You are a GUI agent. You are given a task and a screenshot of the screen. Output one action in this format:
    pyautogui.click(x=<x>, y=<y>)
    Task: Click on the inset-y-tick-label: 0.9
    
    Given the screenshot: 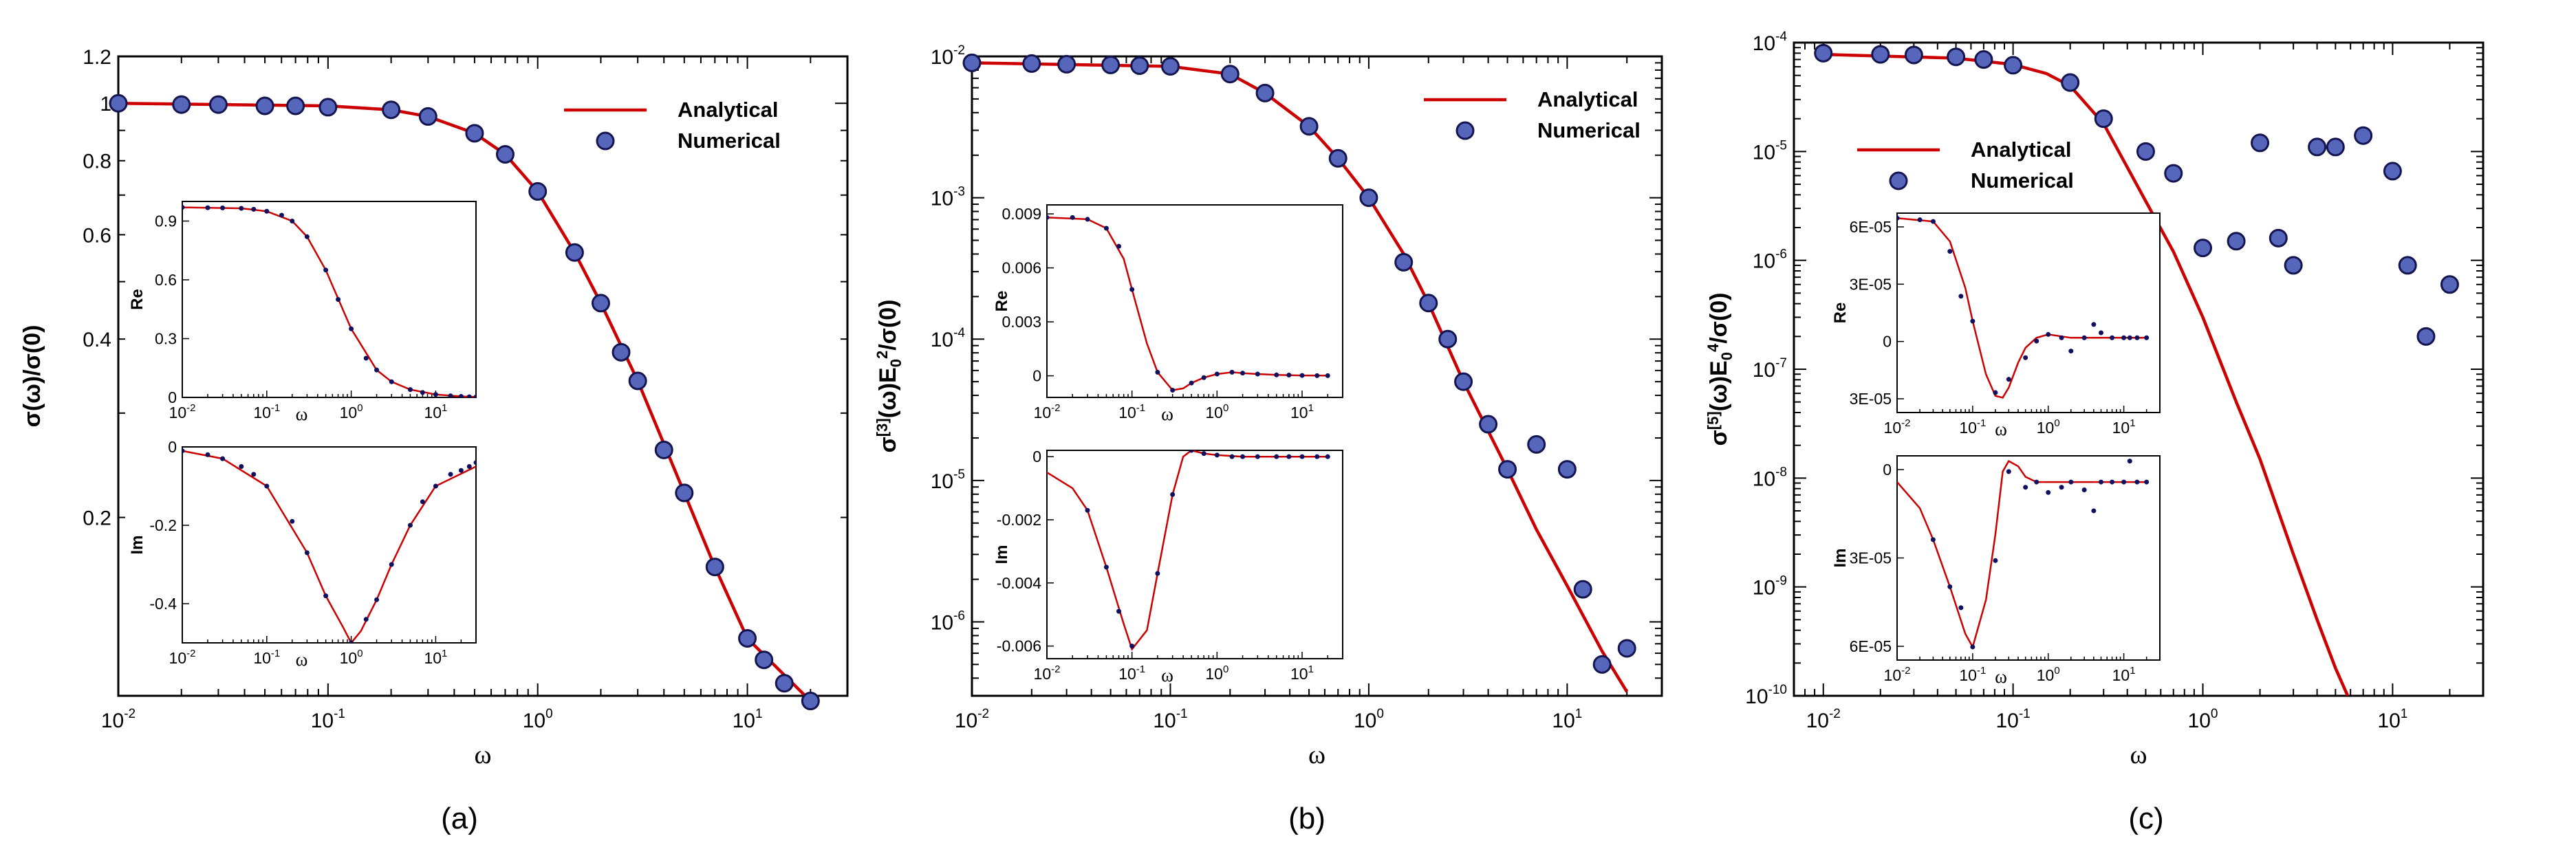 What is the action you would take?
    pyautogui.click(x=166, y=221)
    